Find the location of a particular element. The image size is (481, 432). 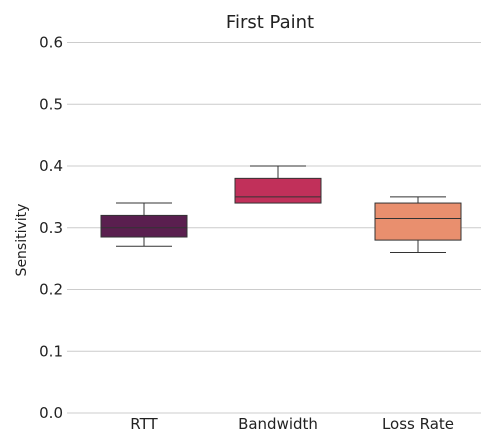

x-tick-label: Loss Rate is located at coordinates (418, 423).